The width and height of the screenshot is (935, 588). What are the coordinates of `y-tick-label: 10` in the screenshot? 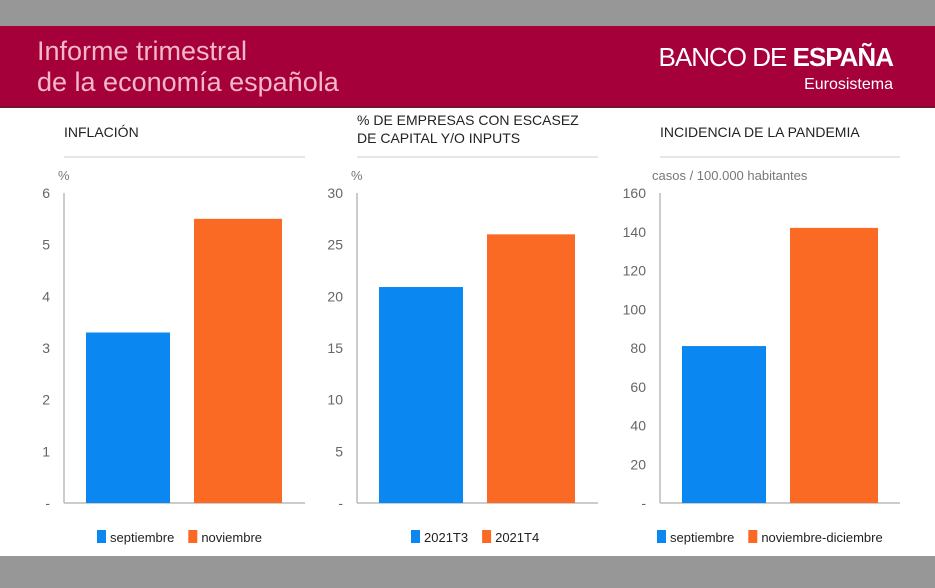 It's located at (335, 400).